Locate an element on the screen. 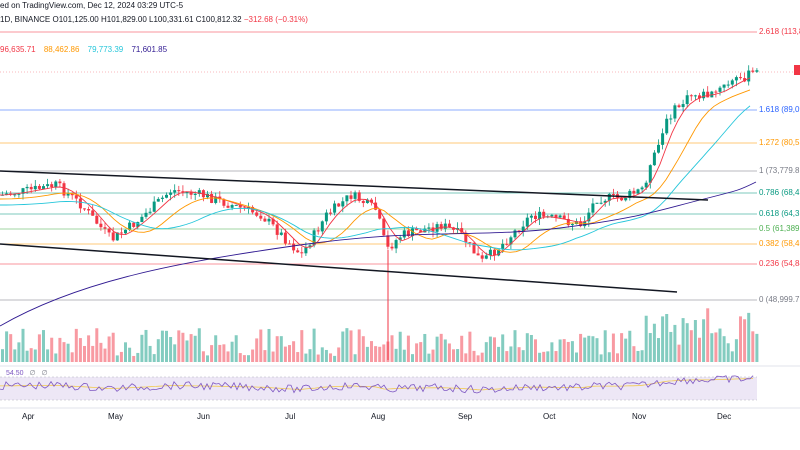 The height and width of the screenshot is (450, 800). month-label: Nov is located at coordinates (639, 416).